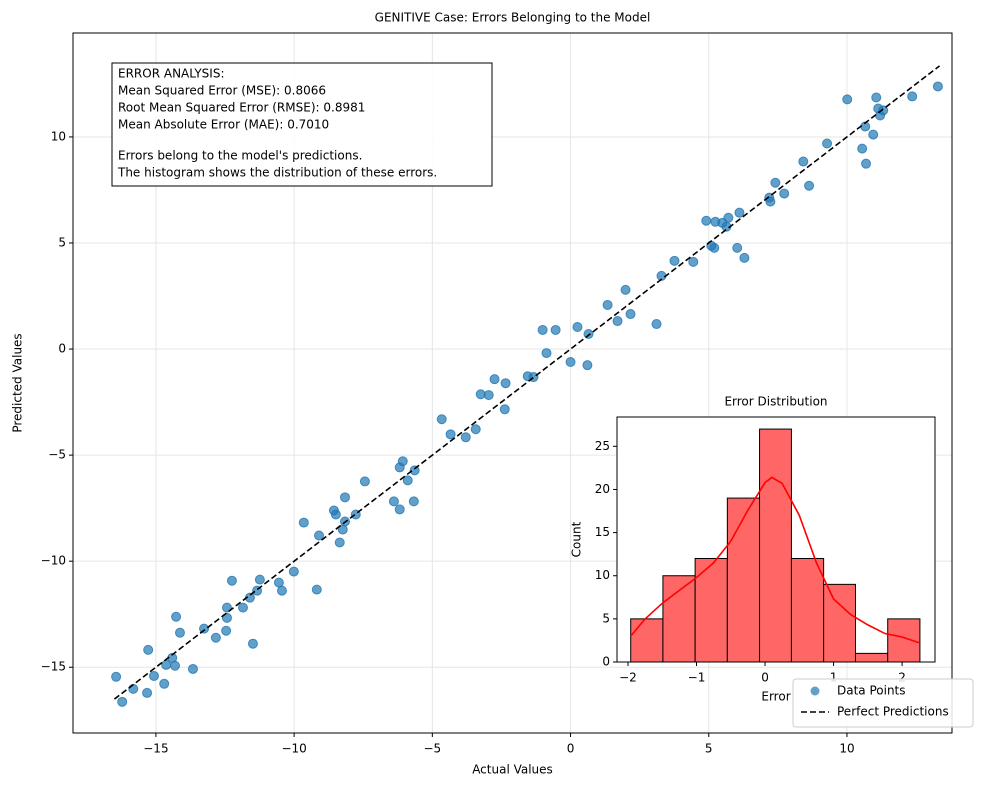 The width and height of the screenshot is (989, 790). What do you see at coordinates (222, 91) in the screenshot?
I see `annotation-text: Mean Squared Error (MSE): 0.8066` at bounding box center [222, 91].